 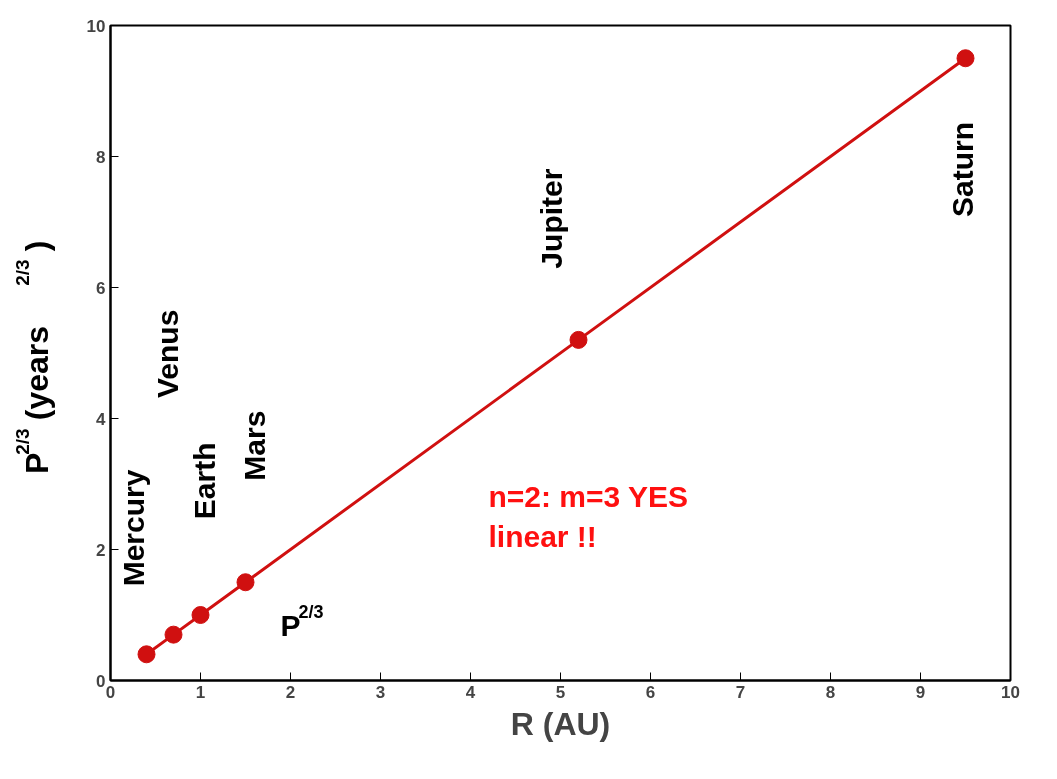 What do you see at coordinates (380, 692) in the screenshot?
I see `x-tick-label: 3` at bounding box center [380, 692].